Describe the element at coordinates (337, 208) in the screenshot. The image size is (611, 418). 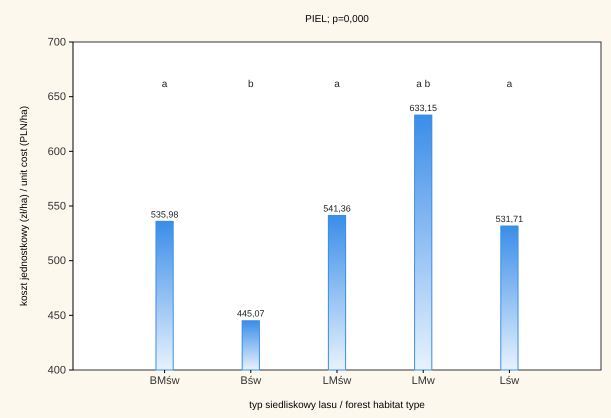
I see `data-label: 541,36` at that location.